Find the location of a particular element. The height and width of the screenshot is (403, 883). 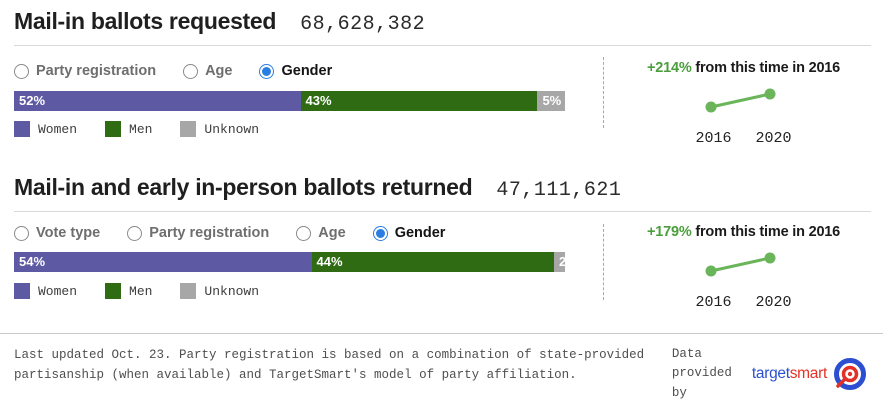

data-provider: Data provided by targetsmart is located at coordinates (769, 374).